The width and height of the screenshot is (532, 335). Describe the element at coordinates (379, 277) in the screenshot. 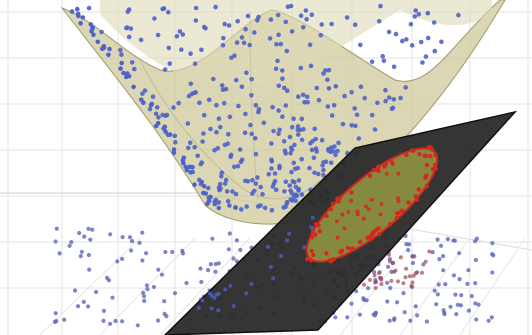

I see `projected-point` at that location.